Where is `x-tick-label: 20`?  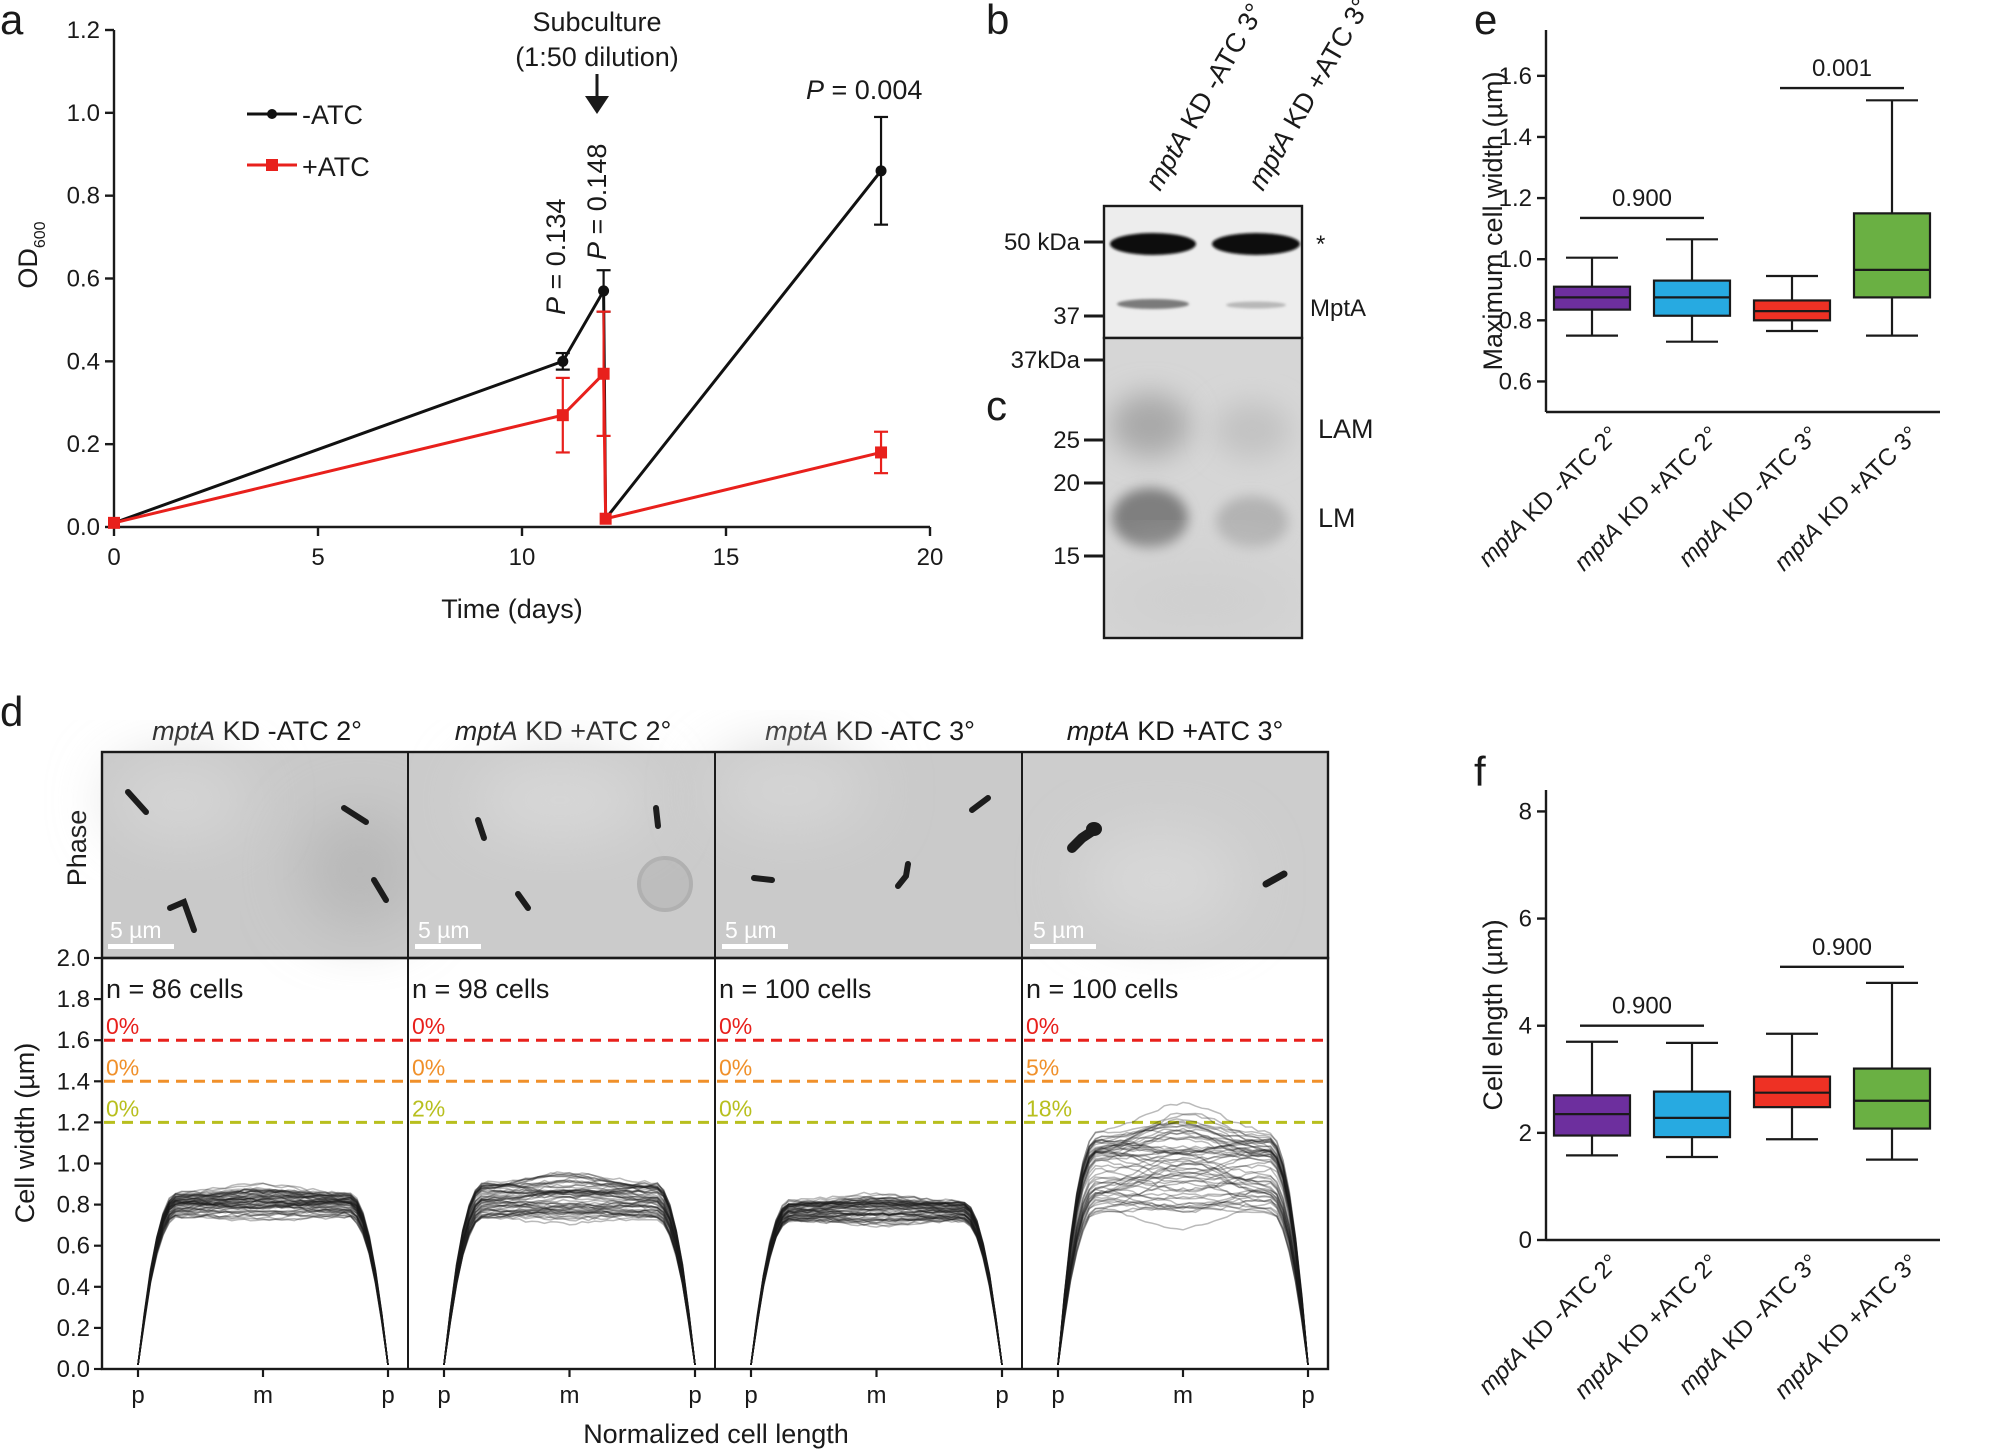 x-tick-label: 20 is located at coordinates (930, 557).